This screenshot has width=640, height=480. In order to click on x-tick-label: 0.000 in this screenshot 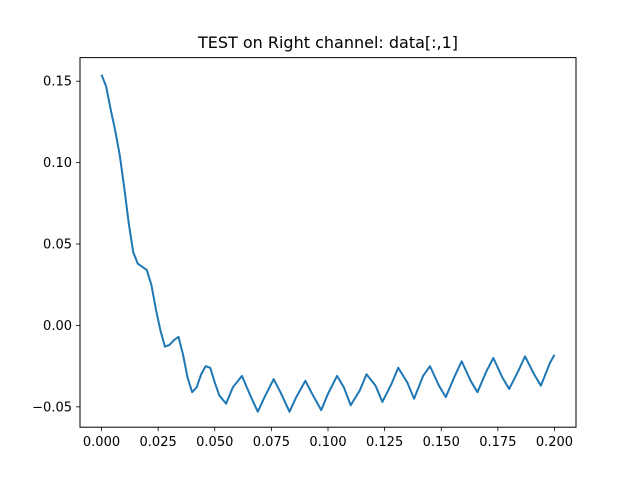, I will do `click(101, 442)`.